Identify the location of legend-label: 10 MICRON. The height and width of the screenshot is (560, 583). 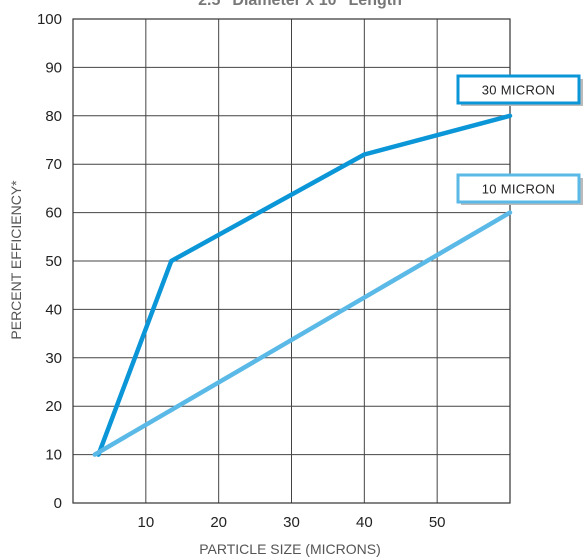
(519, 189).